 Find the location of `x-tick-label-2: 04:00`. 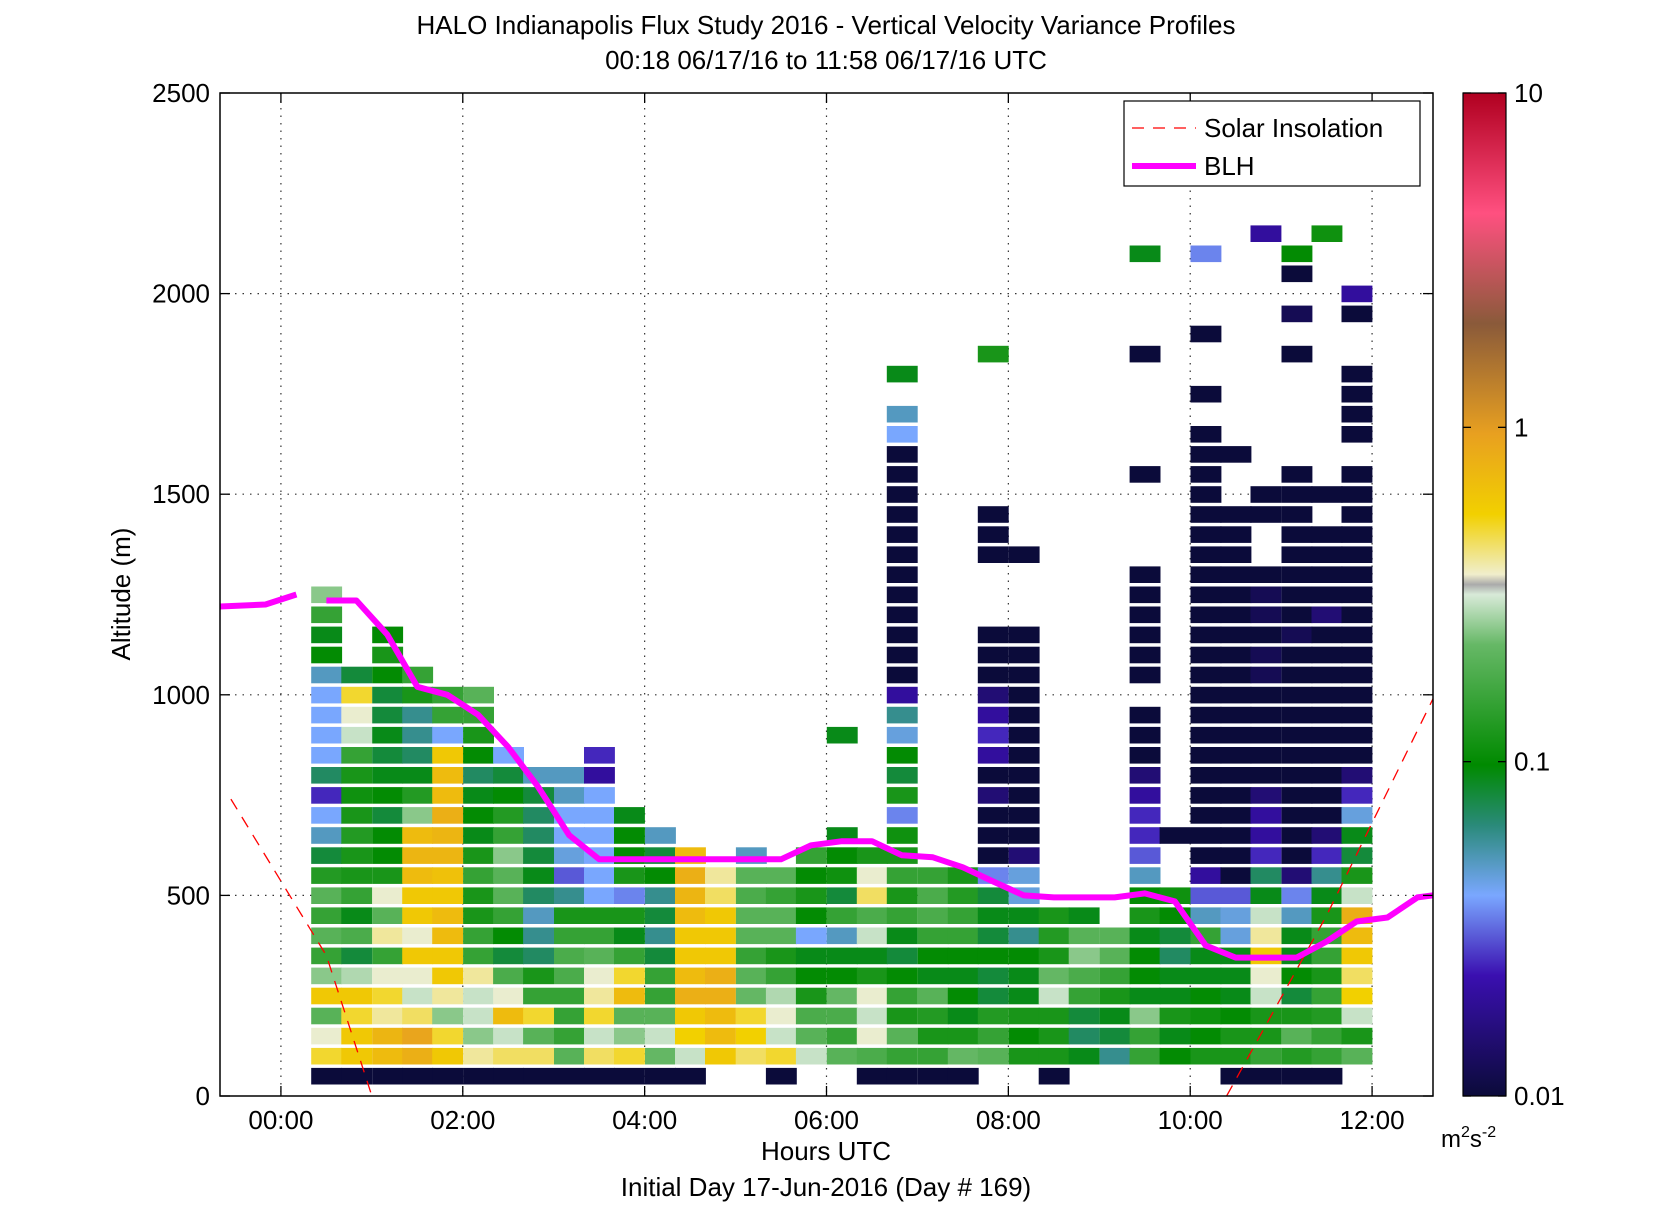

x-tick-label-2: 04:00 is located at coordinates (644, 1120).